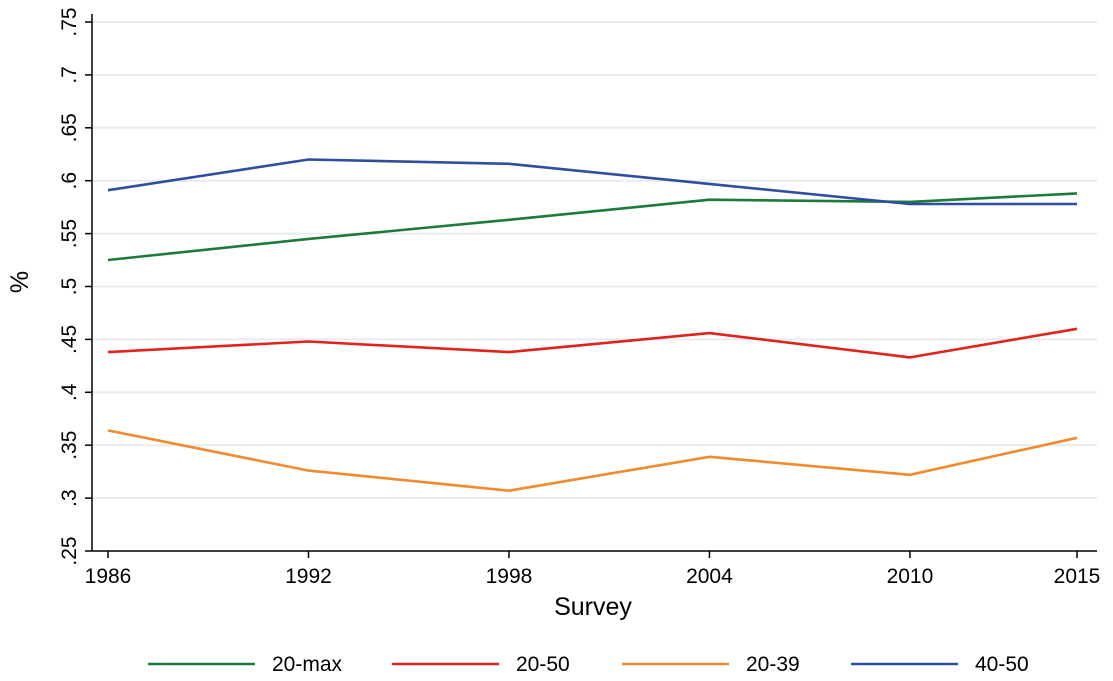 The height and width of the screenshot is (681, 1113). I want to click on x-tick-label: 2010, so click(910, 576).